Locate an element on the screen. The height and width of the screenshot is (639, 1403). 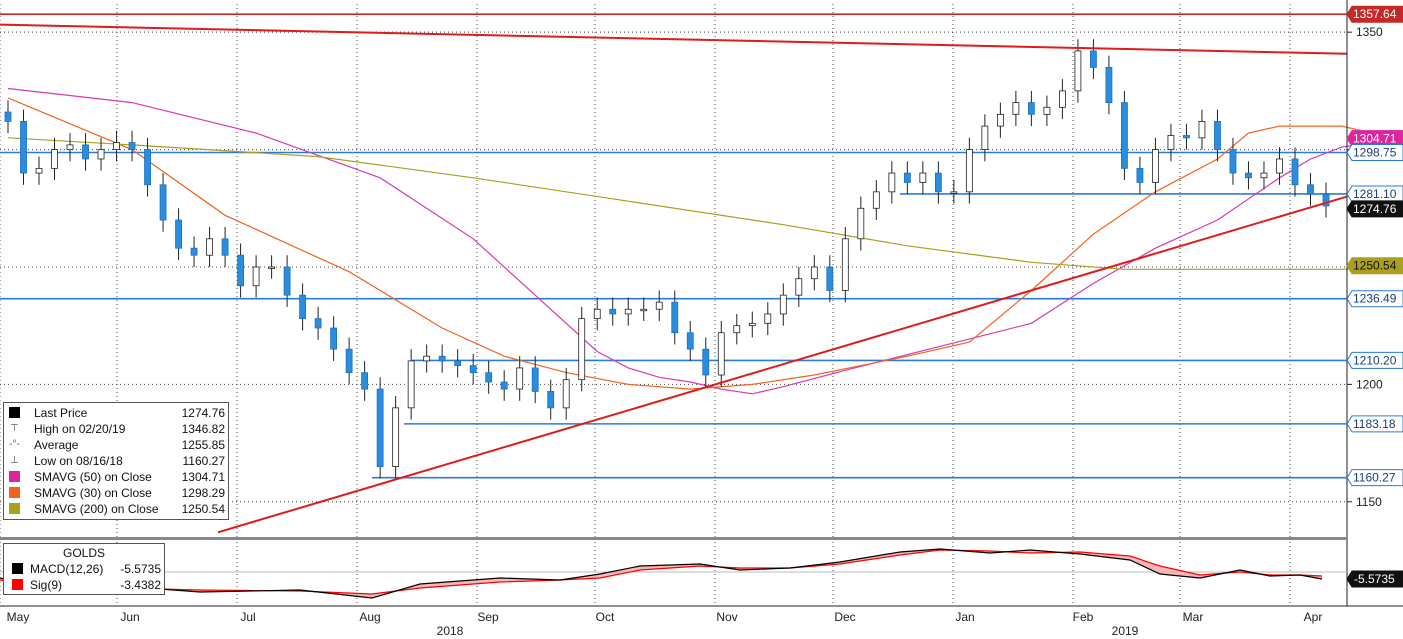
y-tick-label: 1150 is located at coordinates (1369, 502).